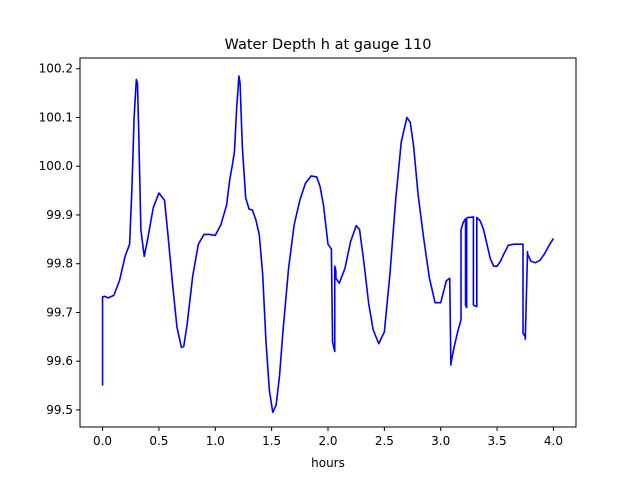 The width and height of the screenshot is (640, 480). I want to click on y-tick-label: 100.0, so click(56, 166).